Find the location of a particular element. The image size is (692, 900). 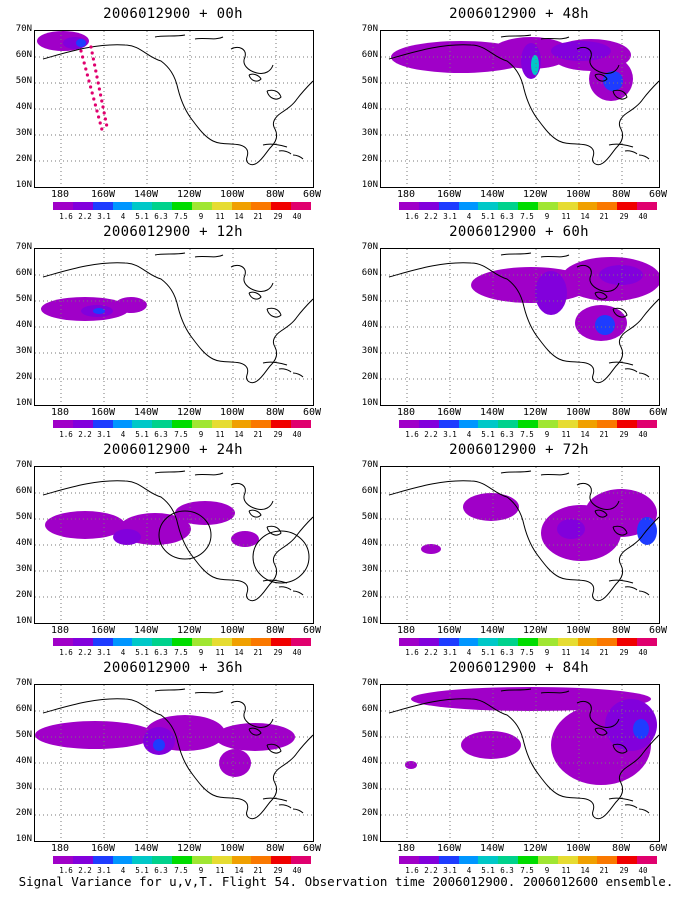

longitude-label: 120W is located at coordinates (189, 630).